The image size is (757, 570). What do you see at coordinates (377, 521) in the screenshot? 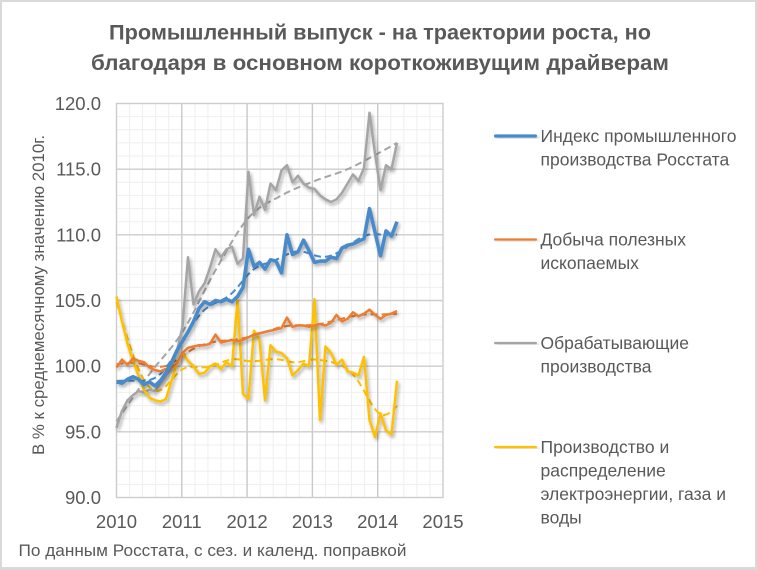
I see `svg-text: 2014` at bounding box center [377, 521].